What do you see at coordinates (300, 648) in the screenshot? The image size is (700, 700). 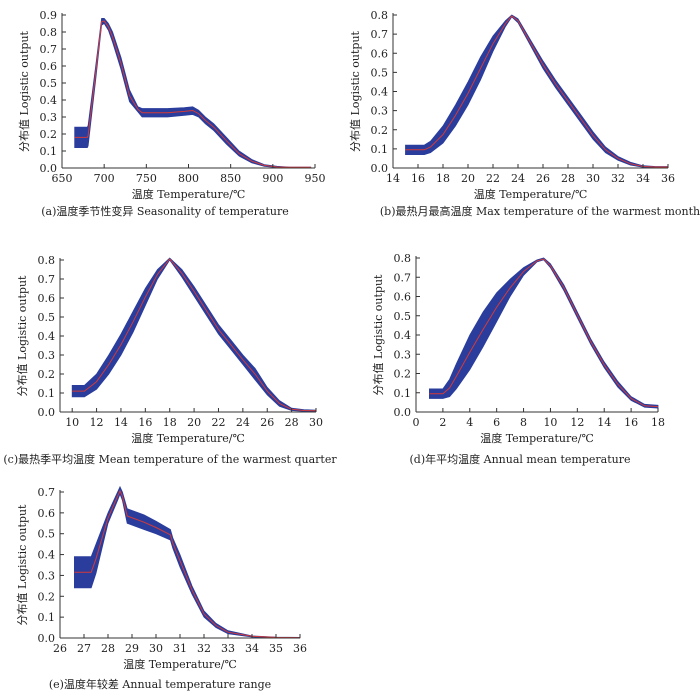 I see `x-tick-label: 36` at bounding box center [300, 648].